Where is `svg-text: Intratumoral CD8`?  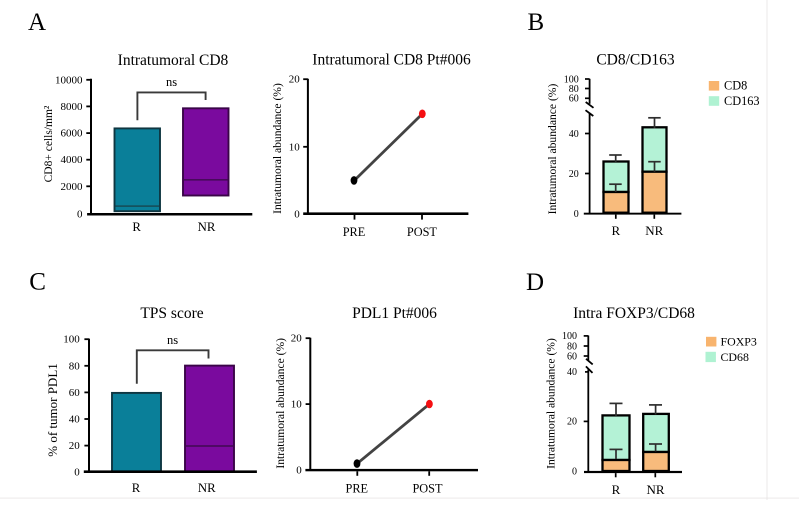
svg-text: Intratumoral CD8 is located at coordinates (173, 60).